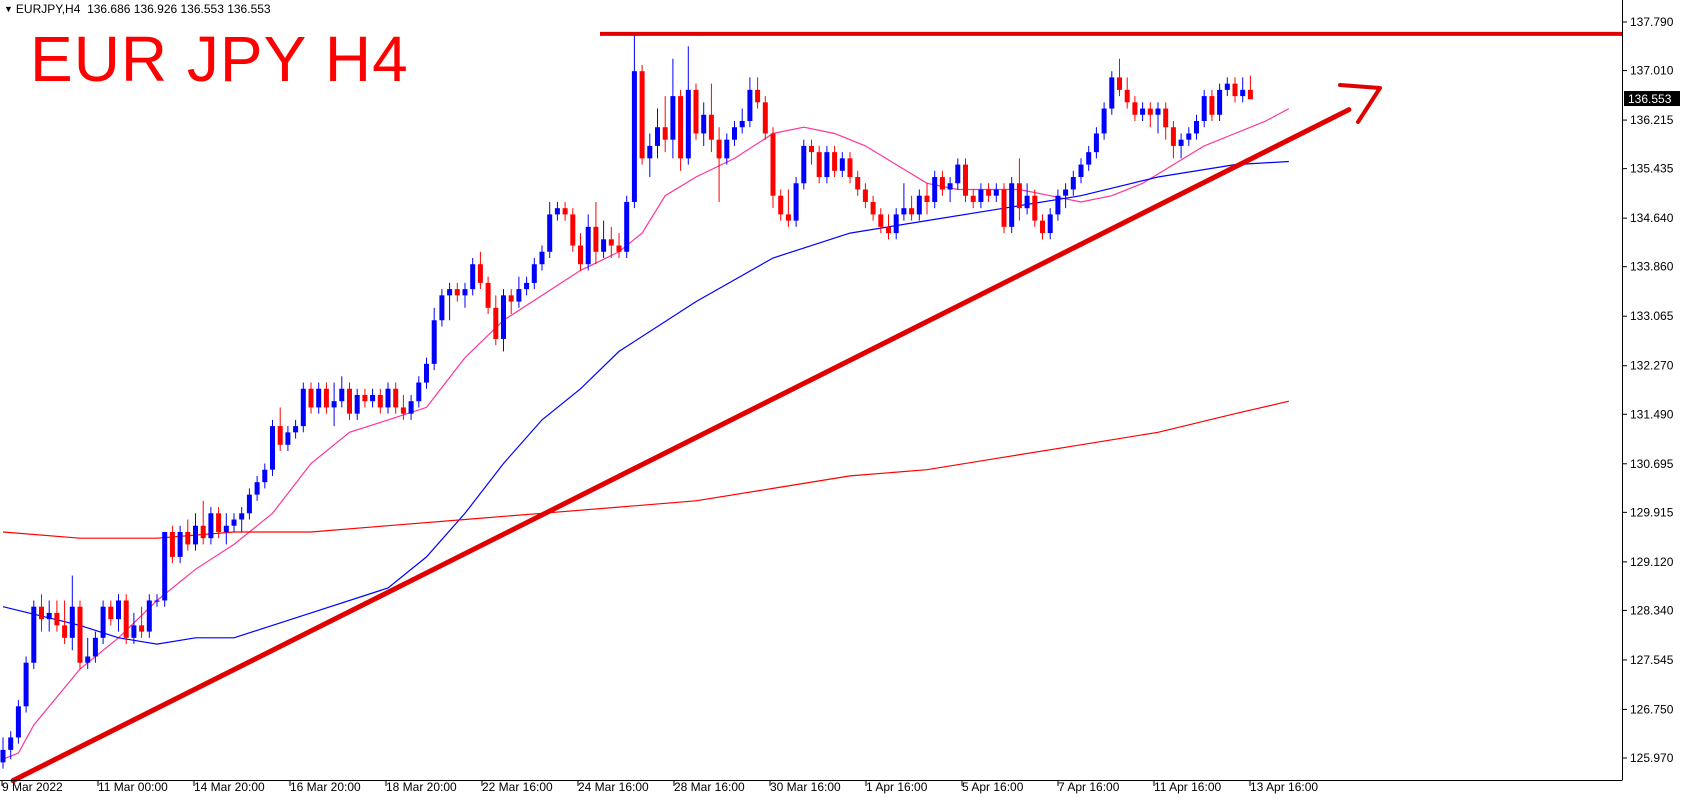 This screenshot has width=1686, height=804. I want to click on time-tick-label: 1 Apr 16:00, so click(897, 787).